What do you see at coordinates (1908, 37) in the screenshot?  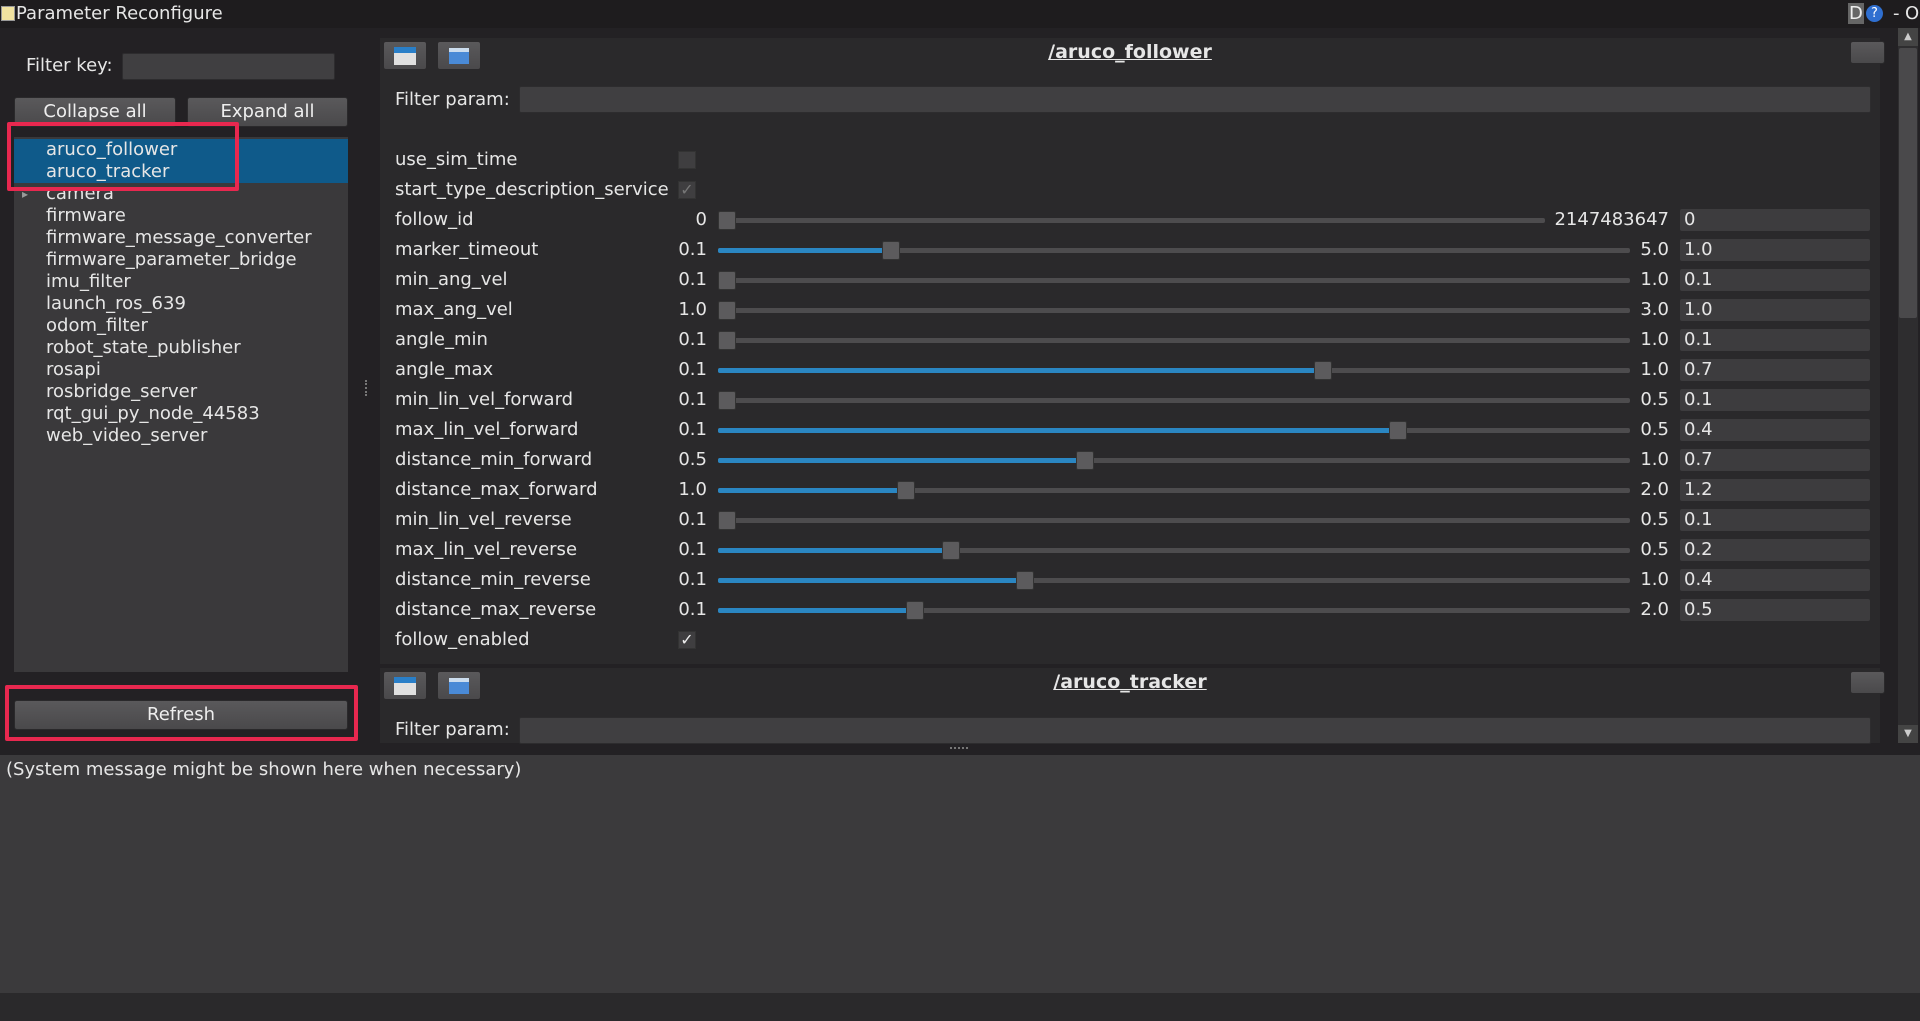 I see `scroll-up-icon: ▲` at bounding box center [1908, 37].